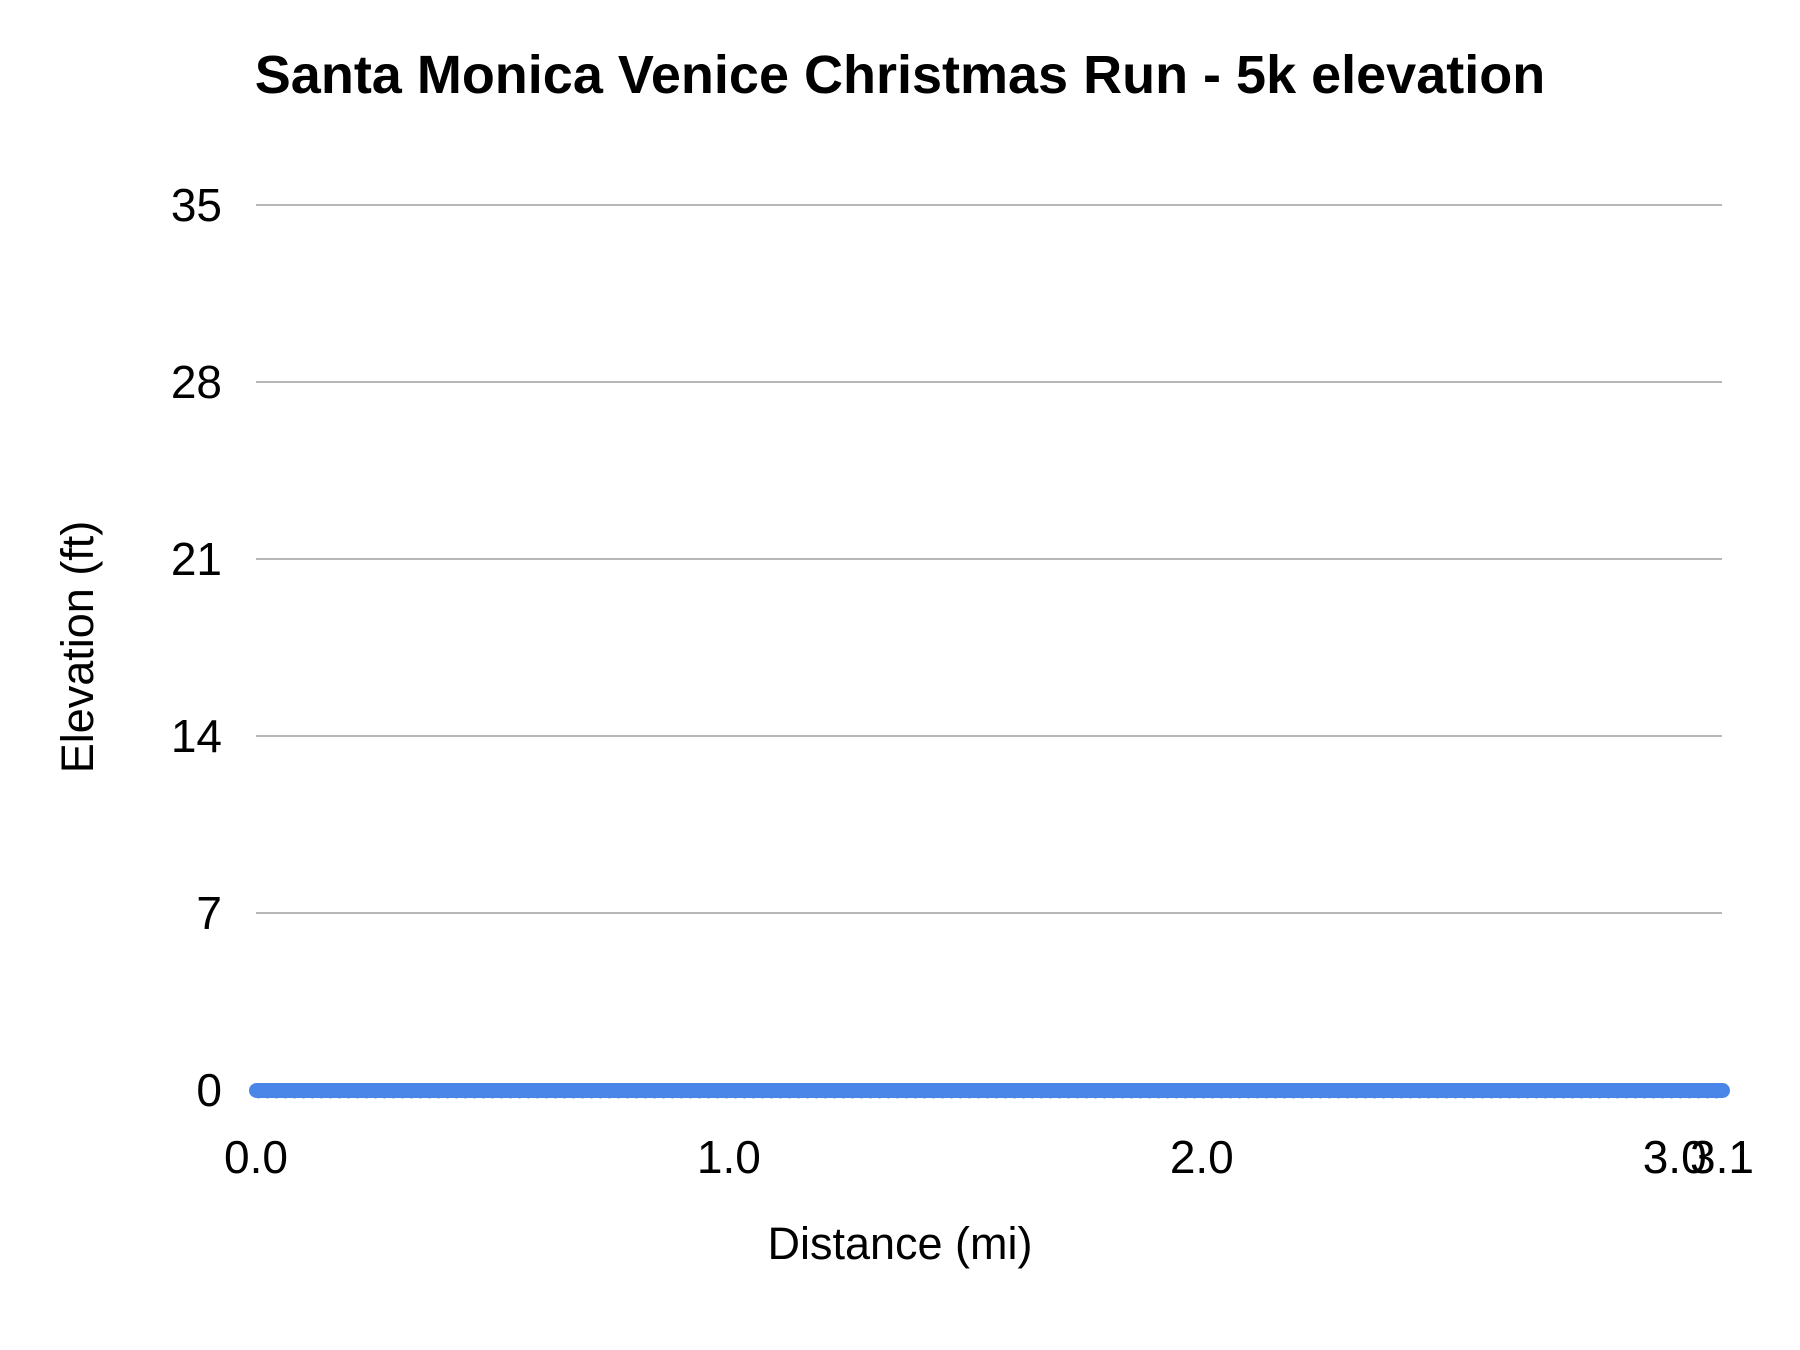  What do you see at coordinates (196, 382) in the screenshot?
I see `y-tick-label: 28` at bounding box center [196, 382].